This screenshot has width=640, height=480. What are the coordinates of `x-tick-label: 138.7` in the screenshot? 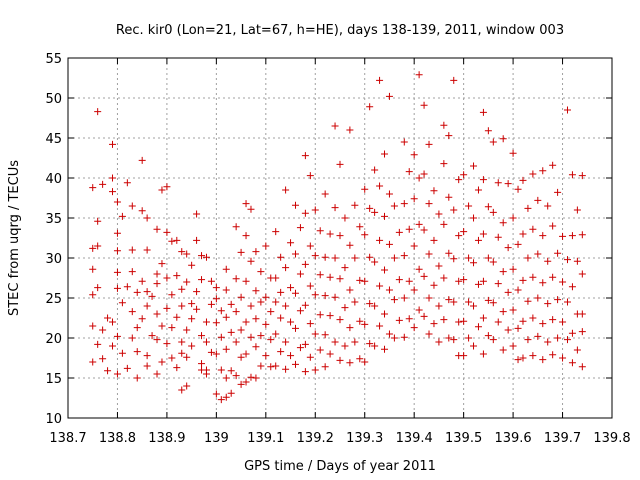 It's located at (67, 438).